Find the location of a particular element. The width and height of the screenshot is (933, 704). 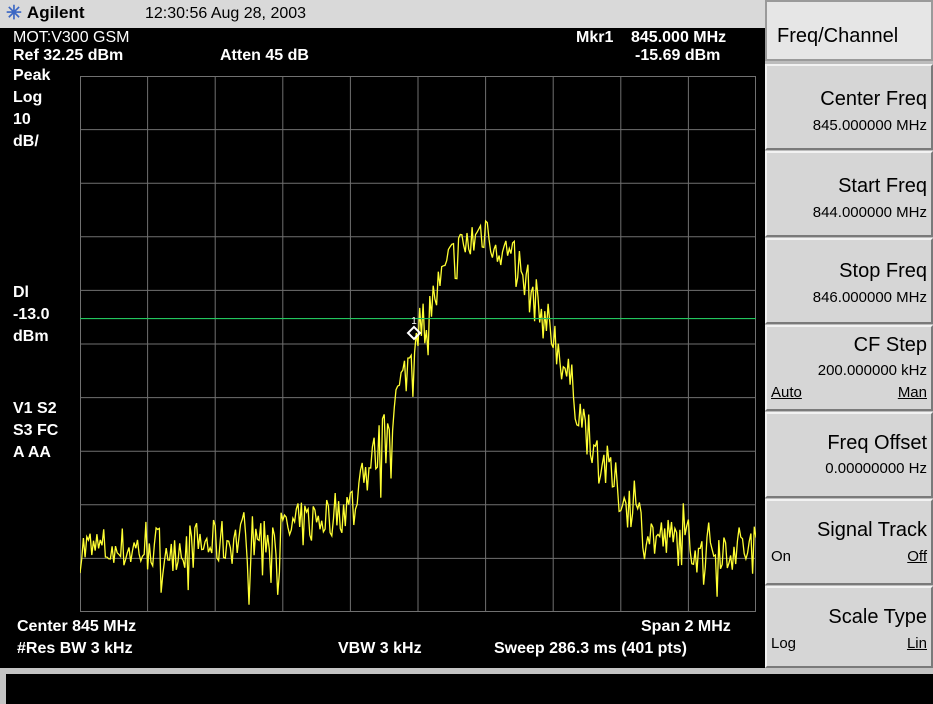

trace-status-1: V1 S2 is located at coordinates (35, 408).